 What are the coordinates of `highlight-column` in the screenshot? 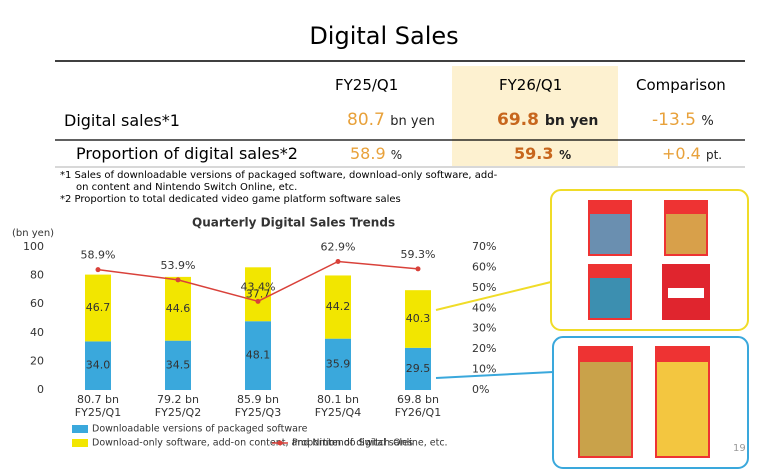 It's located at (535, 116).